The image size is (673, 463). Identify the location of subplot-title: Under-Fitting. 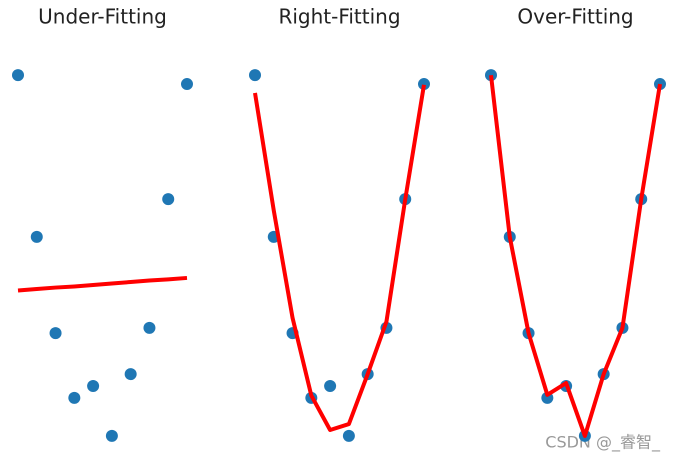
(102, 17).